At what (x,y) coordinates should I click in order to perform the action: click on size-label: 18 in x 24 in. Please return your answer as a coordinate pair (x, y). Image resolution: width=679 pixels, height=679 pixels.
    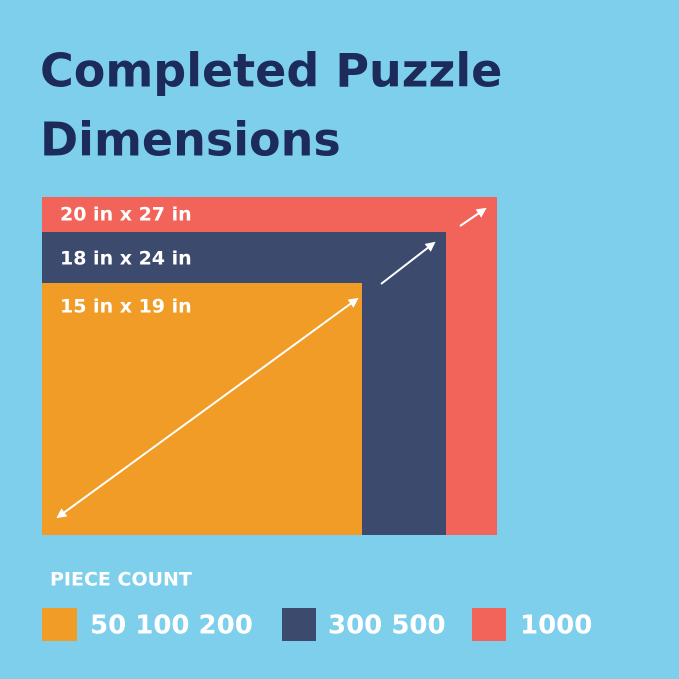
    Looking at the image, I should click on (126, 259).